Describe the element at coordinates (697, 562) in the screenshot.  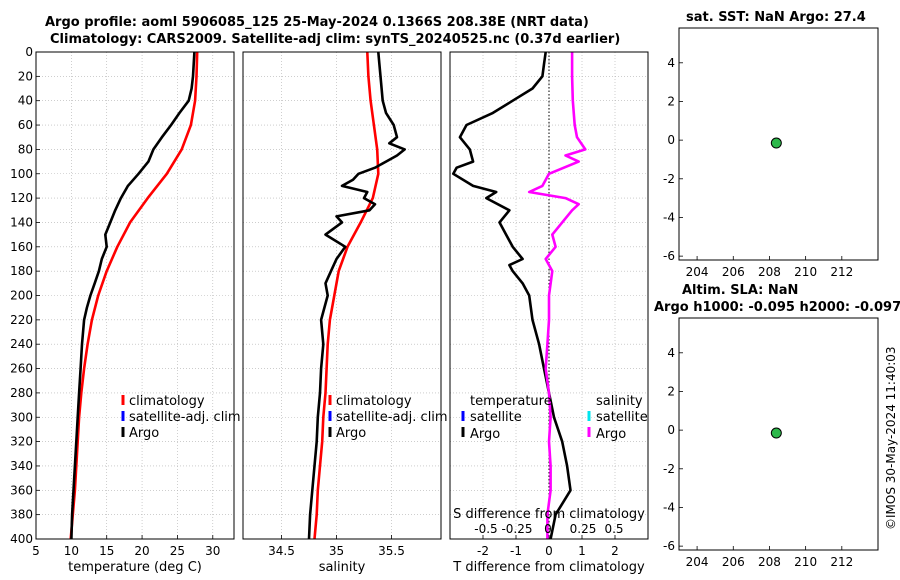
I see `sla-x-tick-label: 204` at that location.